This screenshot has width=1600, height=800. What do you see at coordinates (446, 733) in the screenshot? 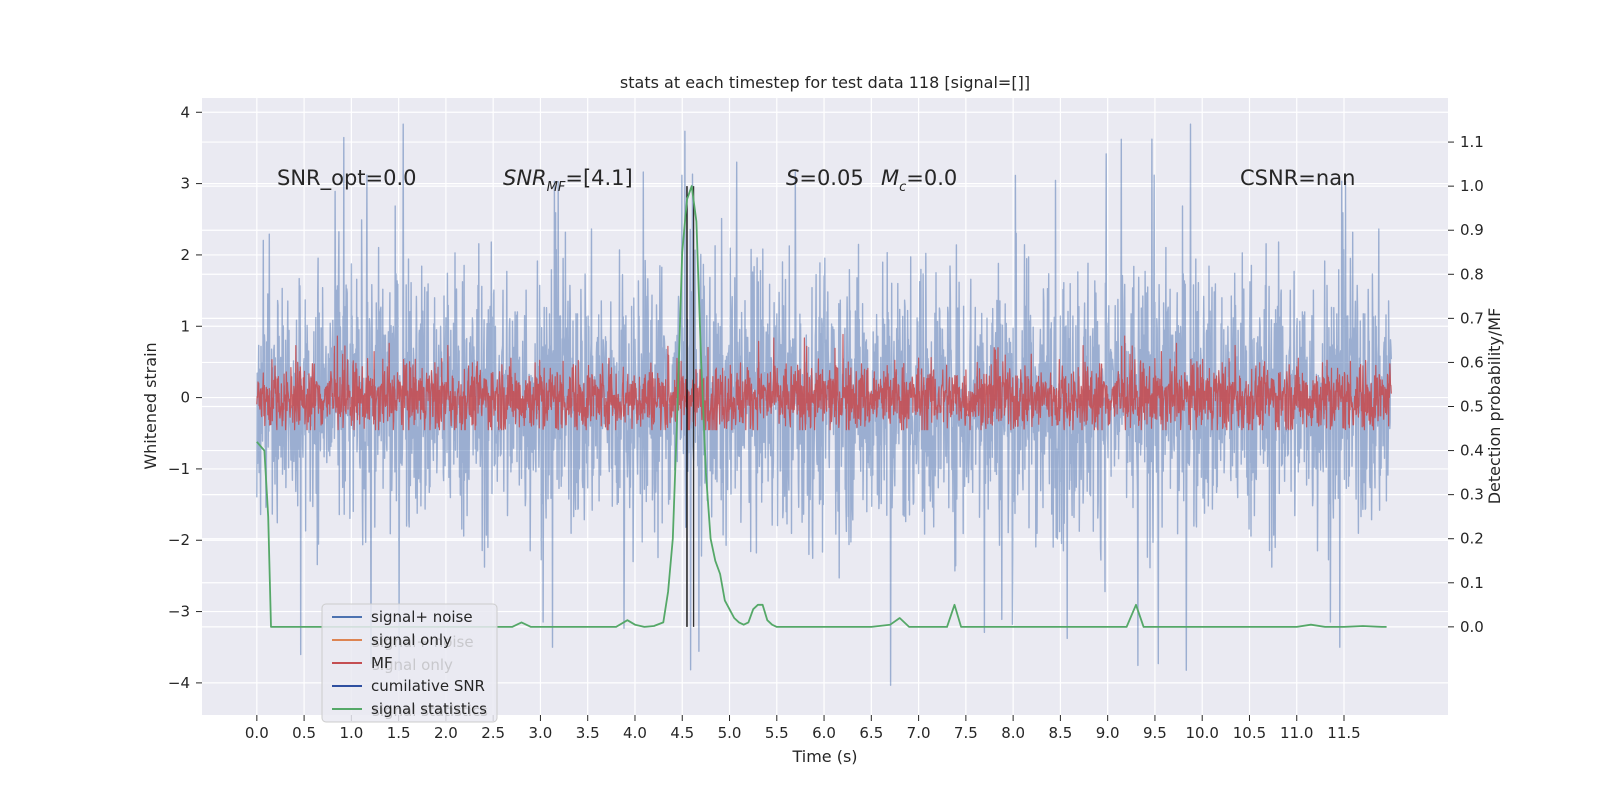
I see `x-tick-label: 2.0` at bounding box center [446, 733].